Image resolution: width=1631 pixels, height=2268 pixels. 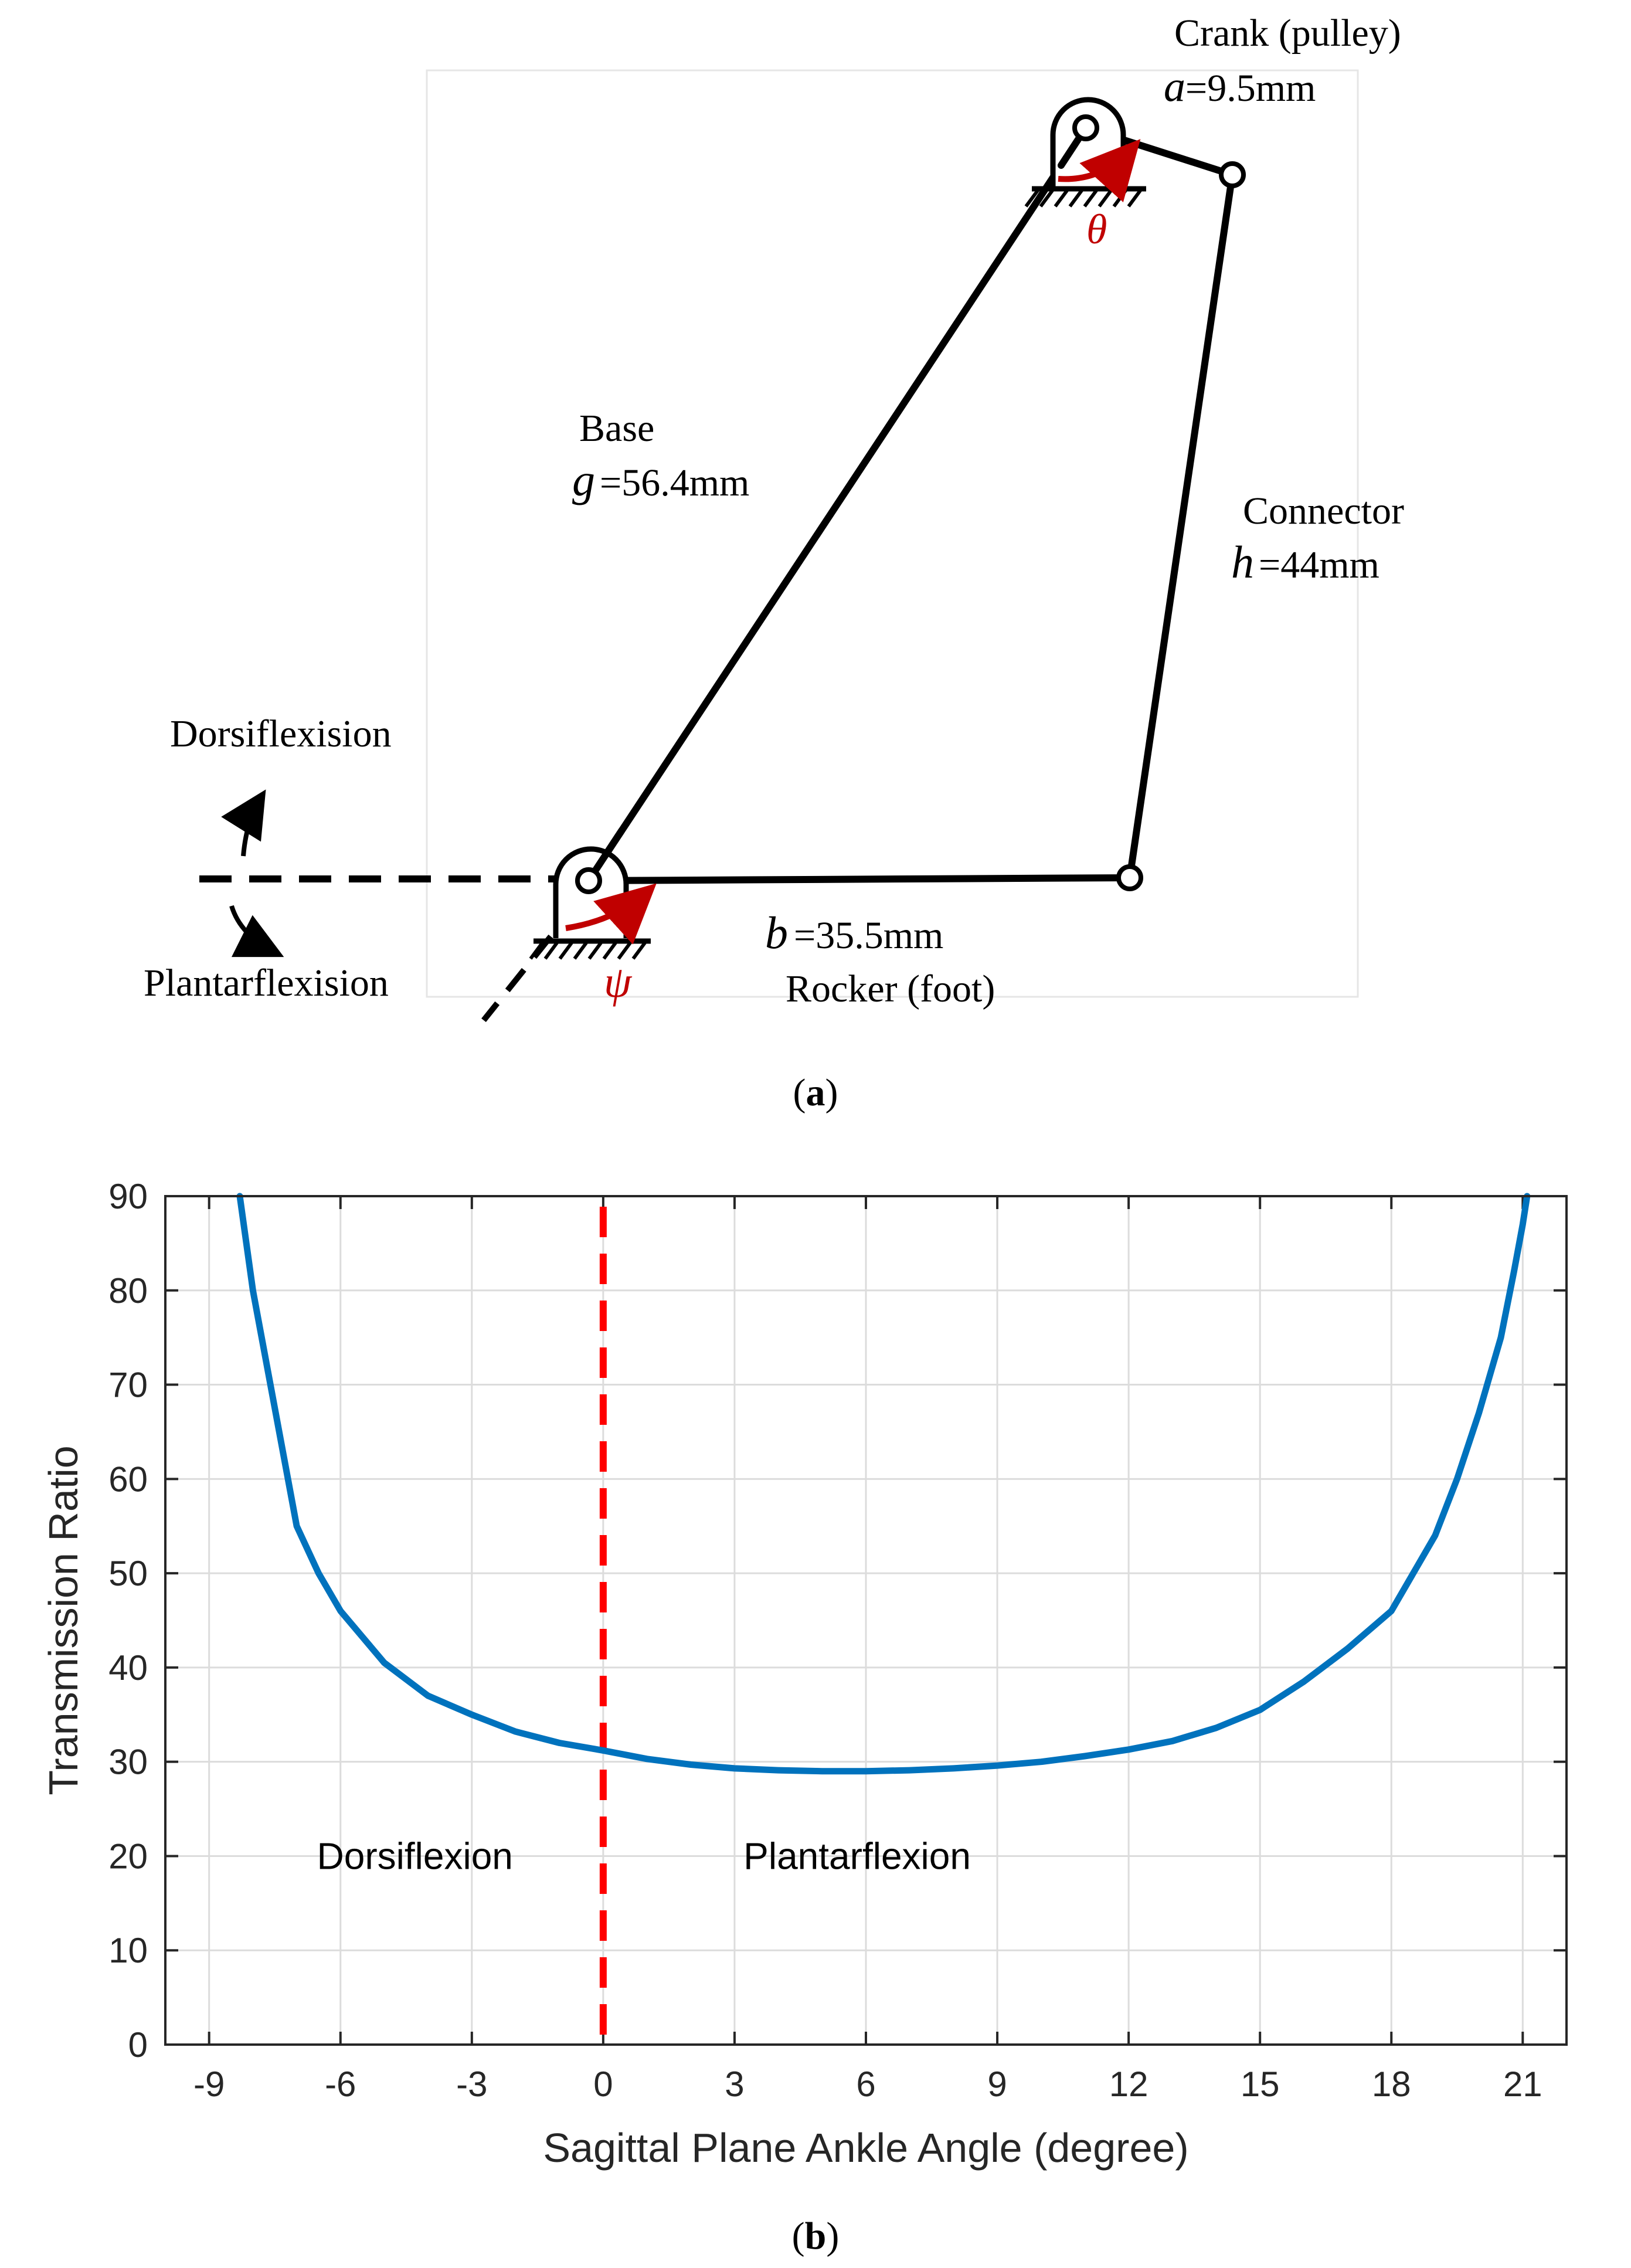 I want to click on crank-label: Crank (pulley), so click(x=1287, y=33).